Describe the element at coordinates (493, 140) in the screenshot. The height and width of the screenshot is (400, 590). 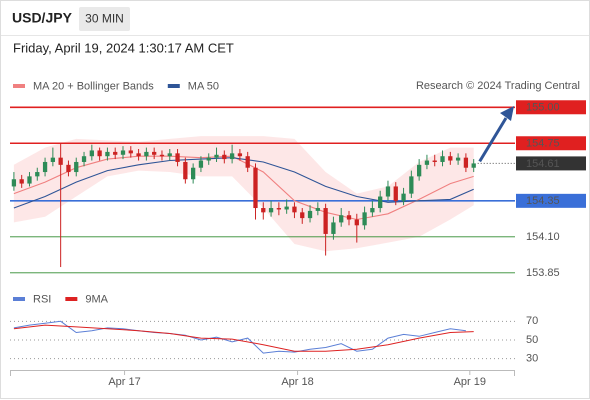
I see `forecast-arrow` at that location.